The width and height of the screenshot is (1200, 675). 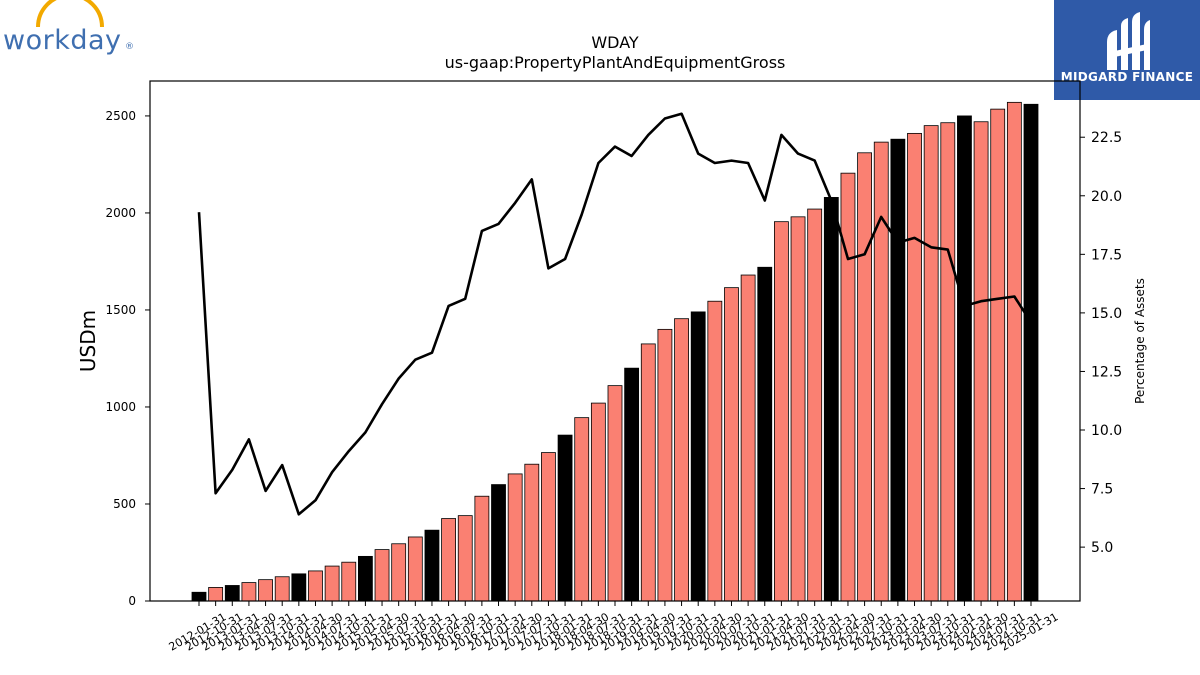 What do you see at coordinates (120, 407) in the screenshot?
I see `y-tick-label: 1000` at bounding box center [120, 407].